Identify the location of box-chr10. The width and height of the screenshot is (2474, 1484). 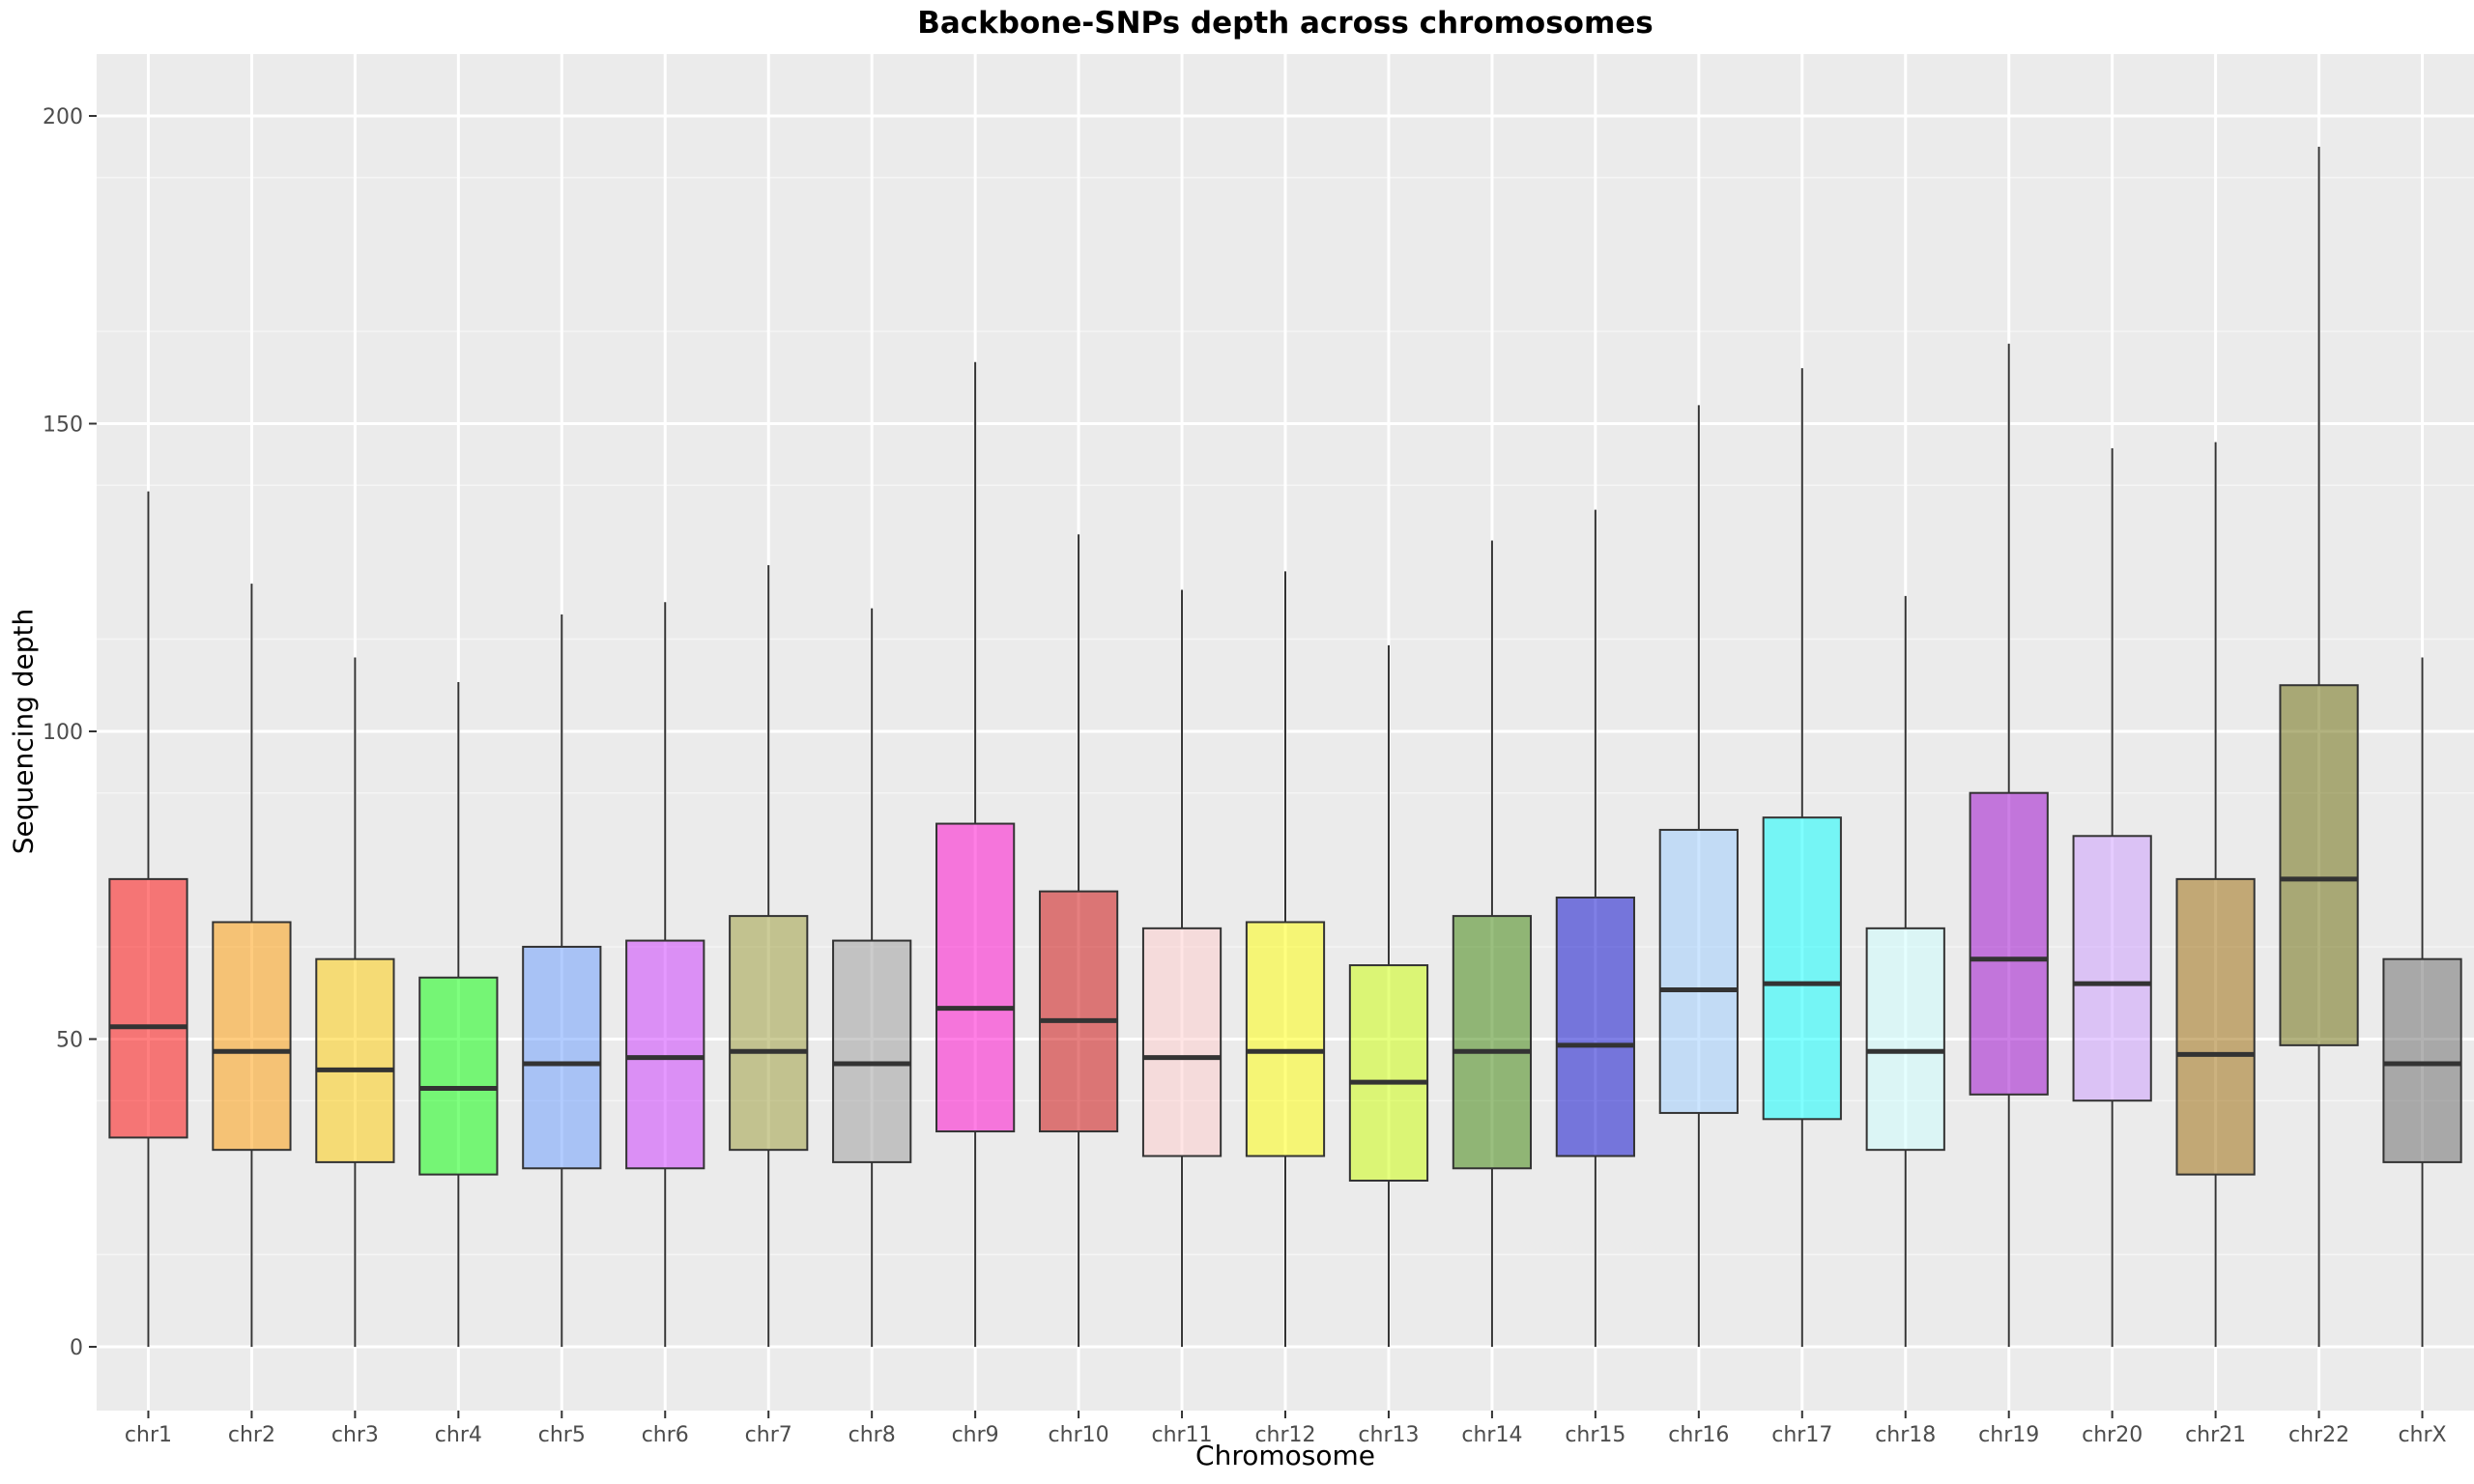
(1079, 1012).